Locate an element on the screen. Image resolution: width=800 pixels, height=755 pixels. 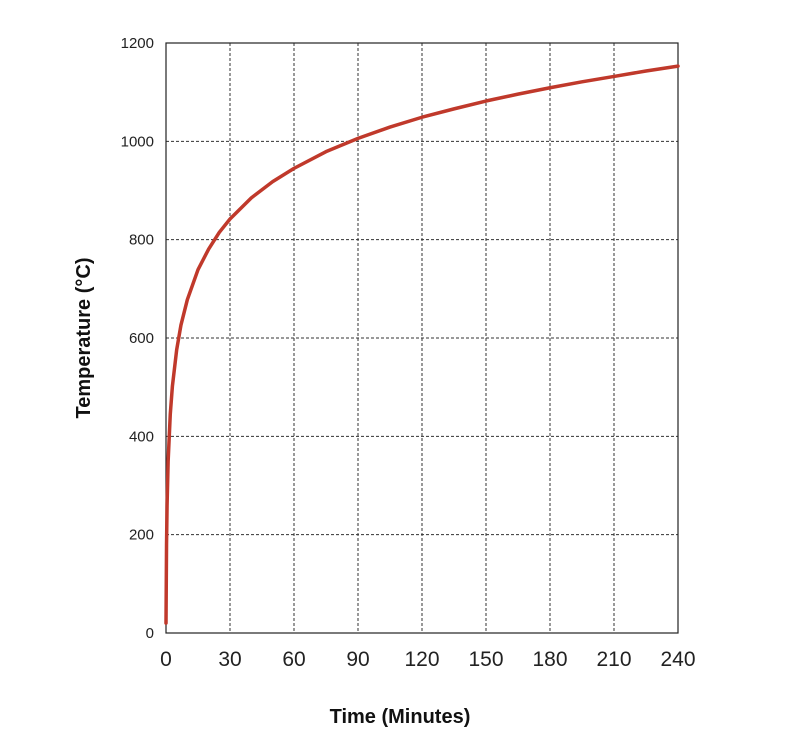
x-tick-labels: 0 30 60 90 120 150 180 210 240 is located at coordinates (427, 659).